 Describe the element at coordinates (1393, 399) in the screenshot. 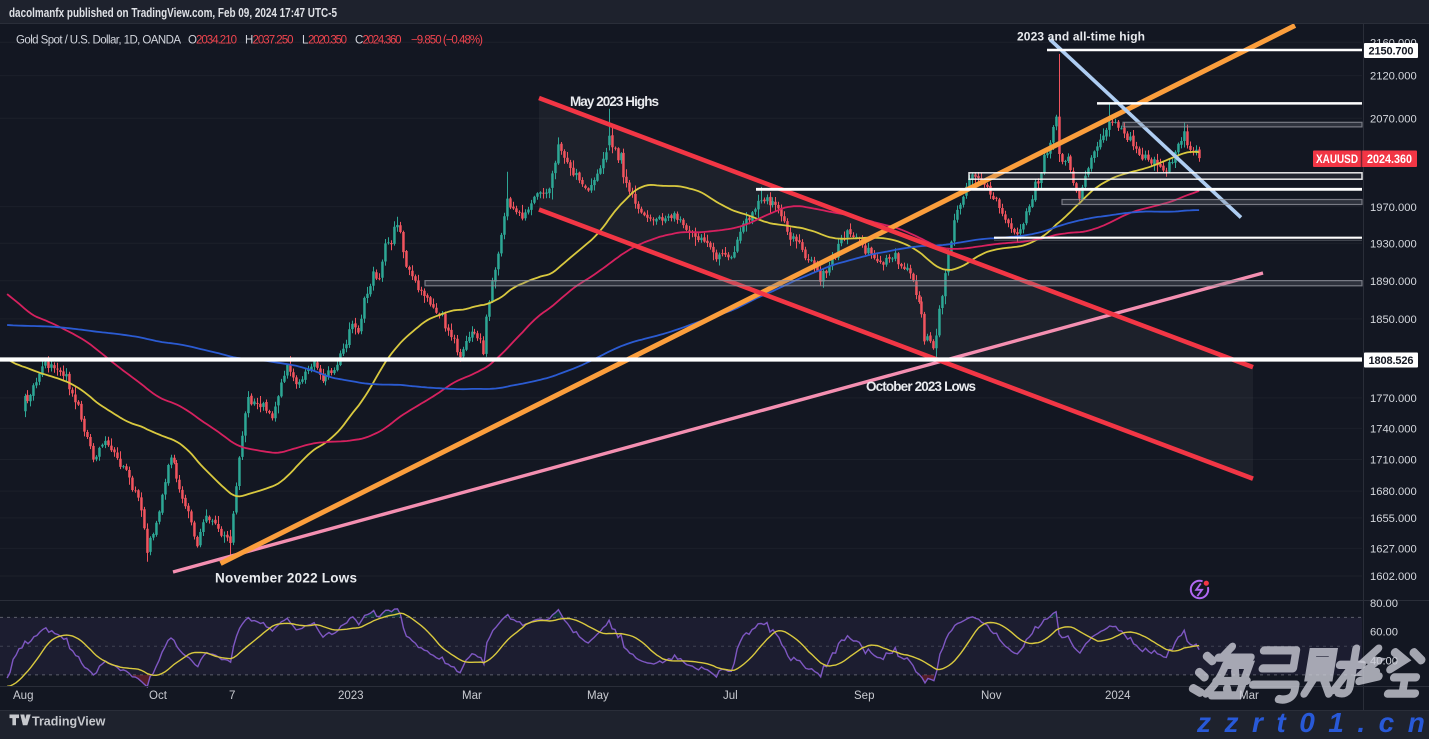

I see `svg-text: 1770.000` at that location.